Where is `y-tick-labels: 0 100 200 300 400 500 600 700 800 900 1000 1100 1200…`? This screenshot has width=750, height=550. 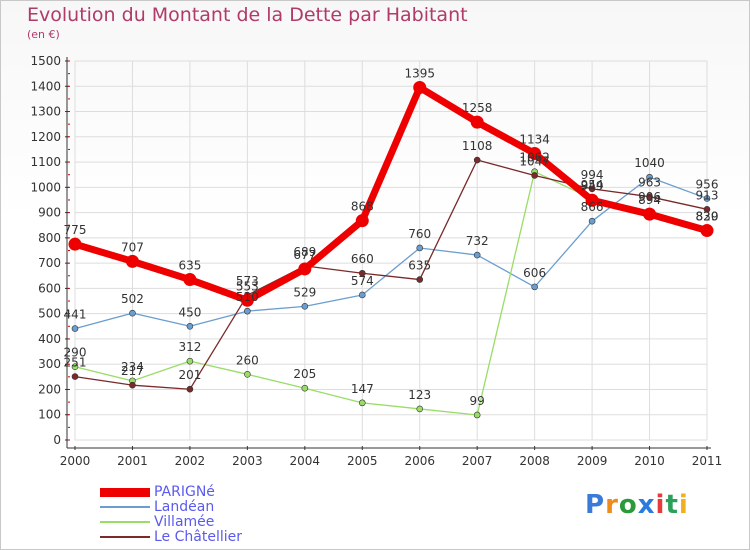 y-tick-labels: 0 100 200 300 400 500 600 700 800 900 1000 1100 1200… is located at coordinates (45, 250).